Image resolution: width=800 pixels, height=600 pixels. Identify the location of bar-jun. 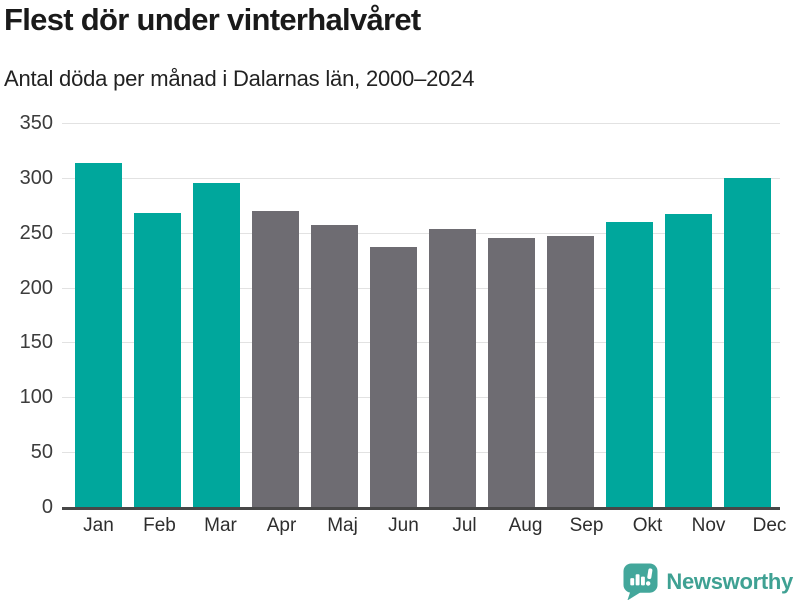
(393, 377).